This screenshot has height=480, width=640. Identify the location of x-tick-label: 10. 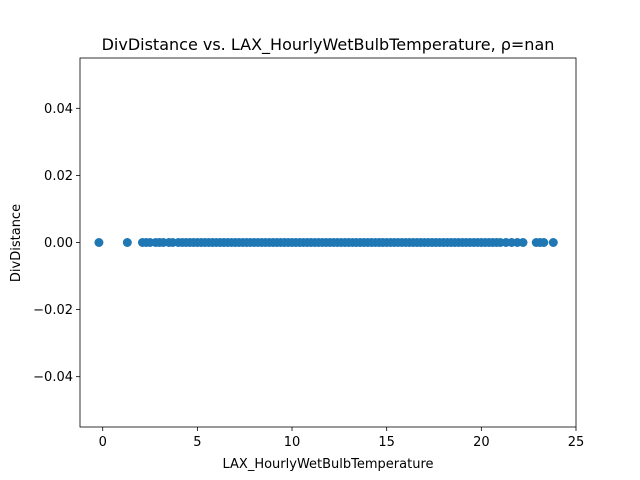
(292, 442).